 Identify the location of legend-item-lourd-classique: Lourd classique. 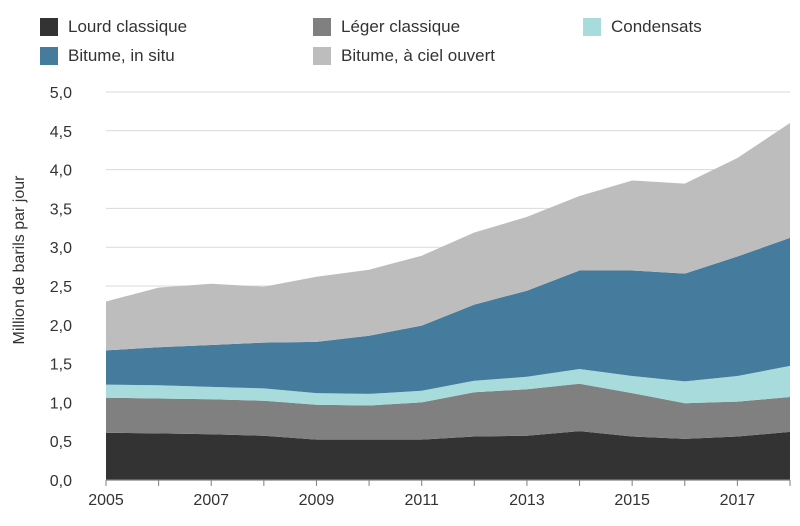
(113, 27).